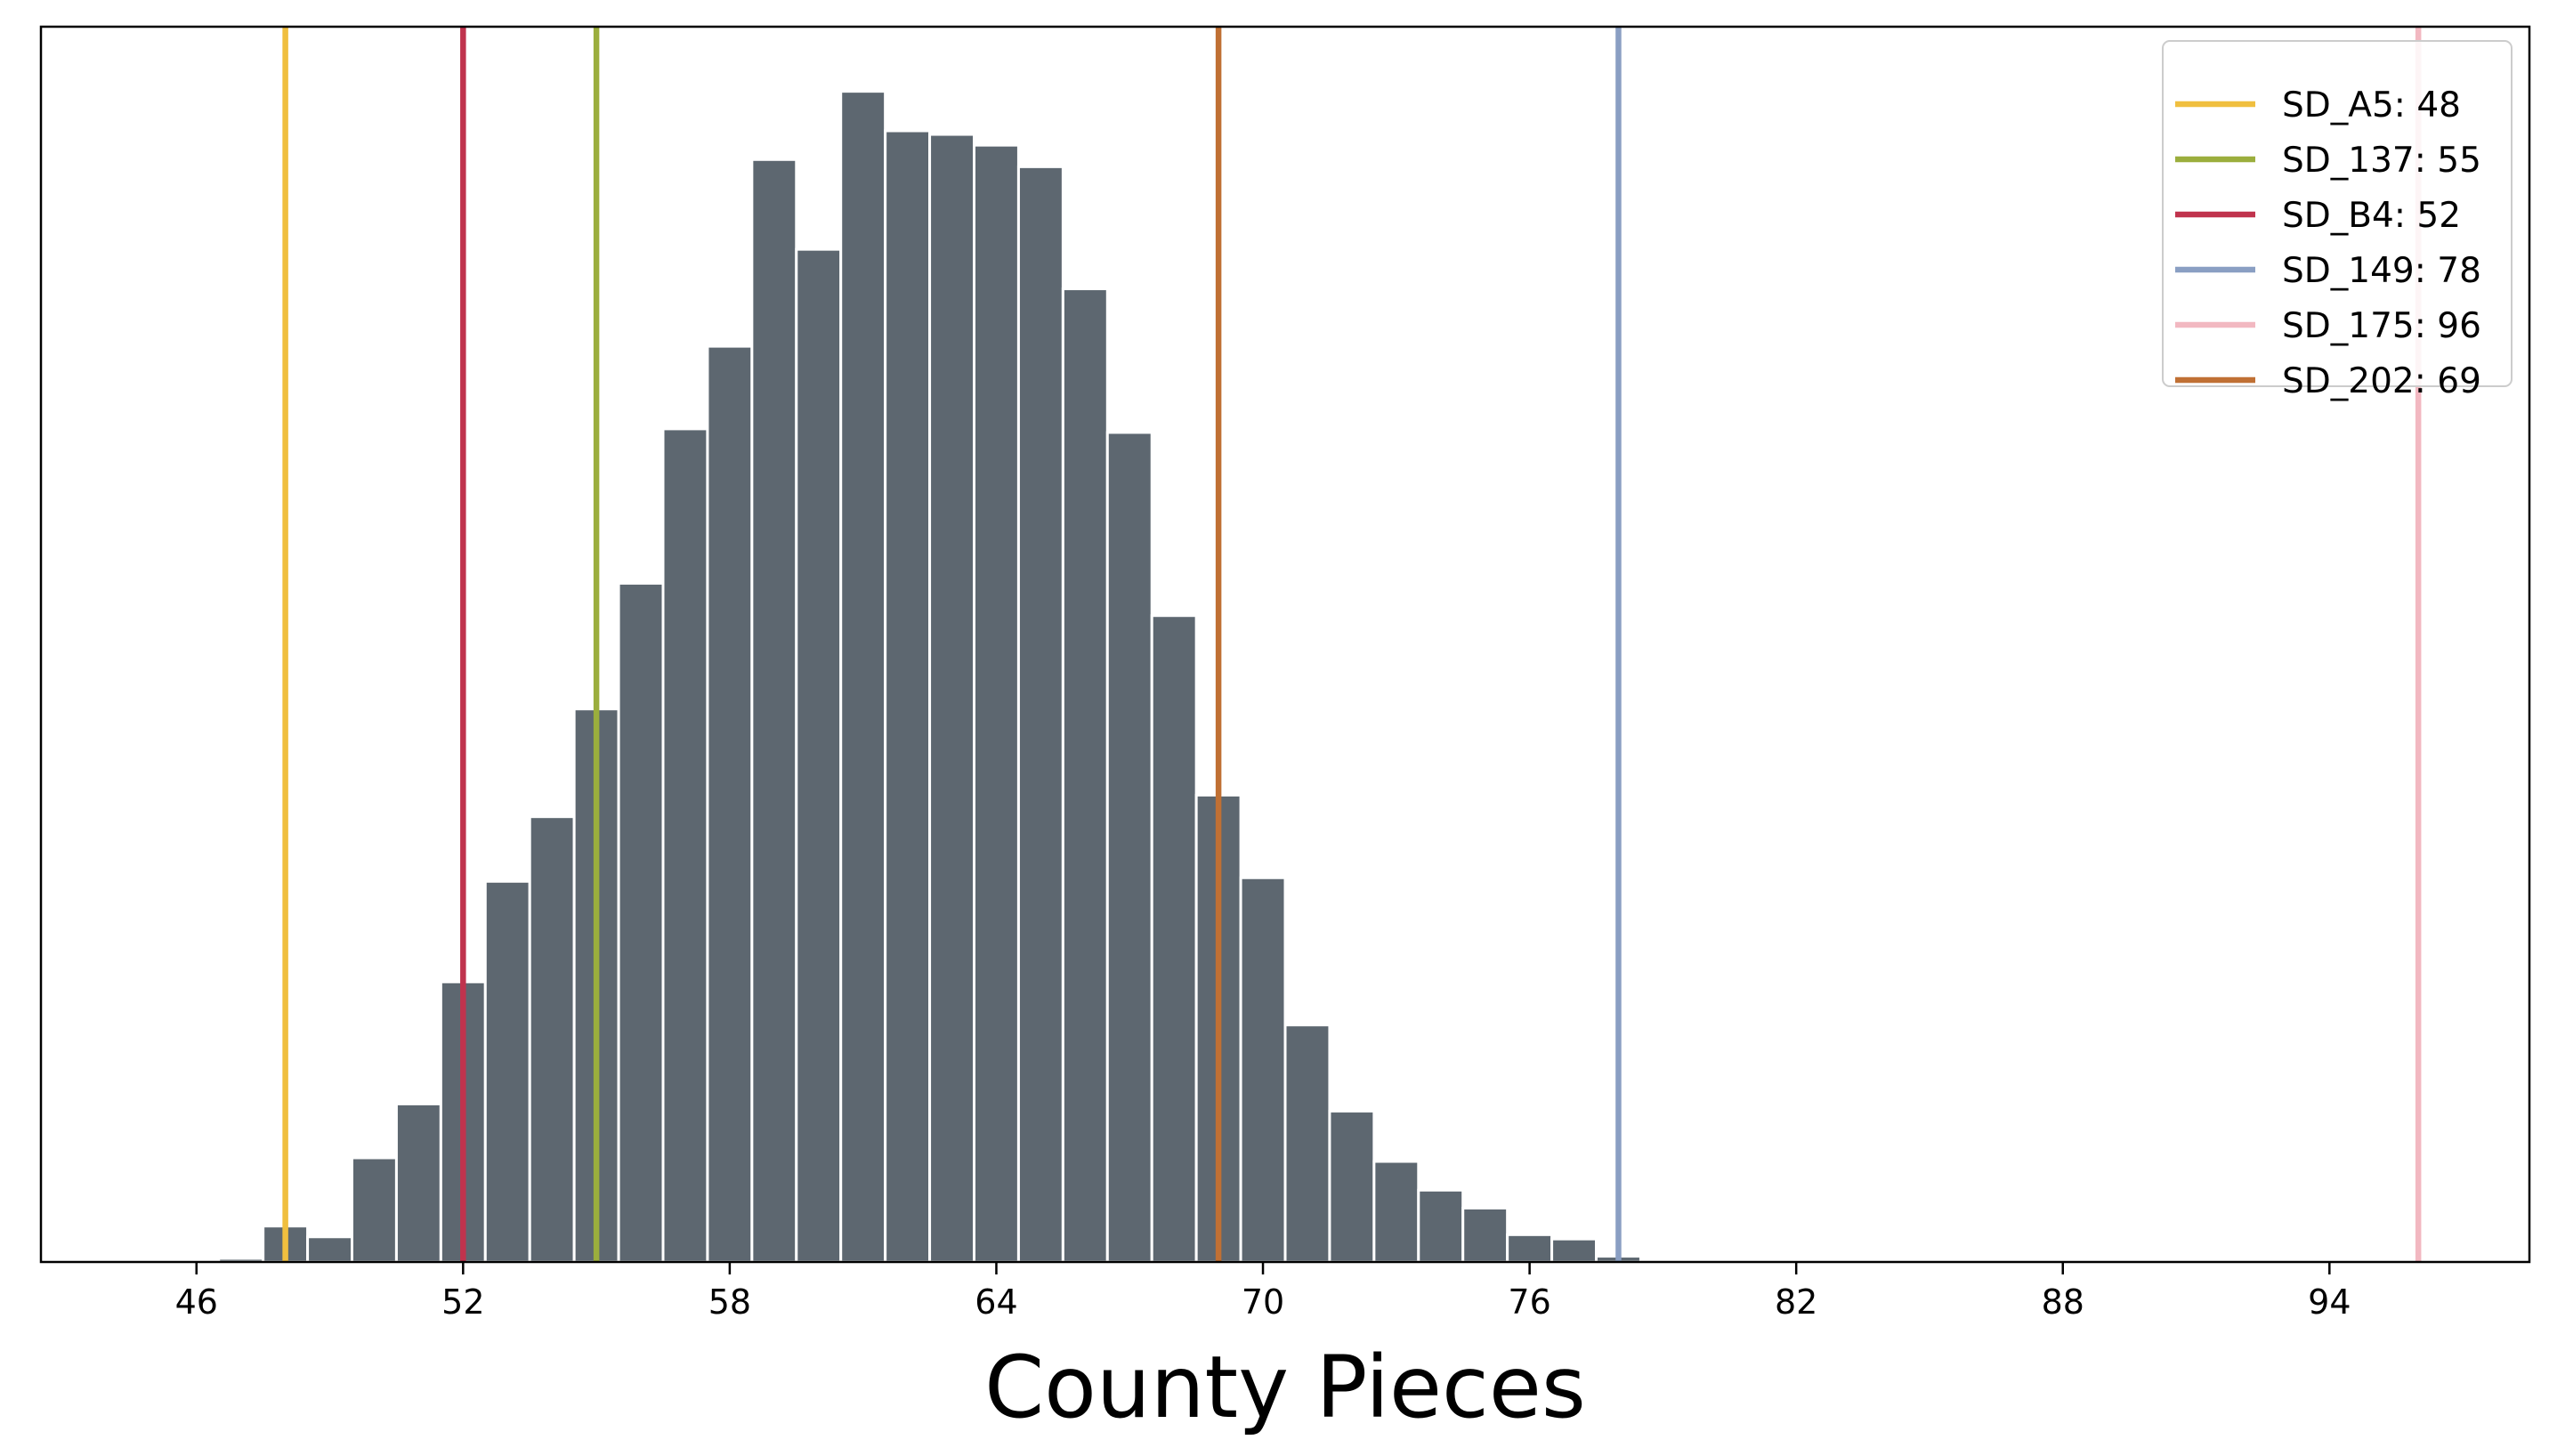 Image resolution: width=2549 pixels, height=1456 pixels. What do you see at coordinates (2382, 381) in the screenshot?
I see `legend-label: SD_202: 69` at bounding box center [2382, 381].